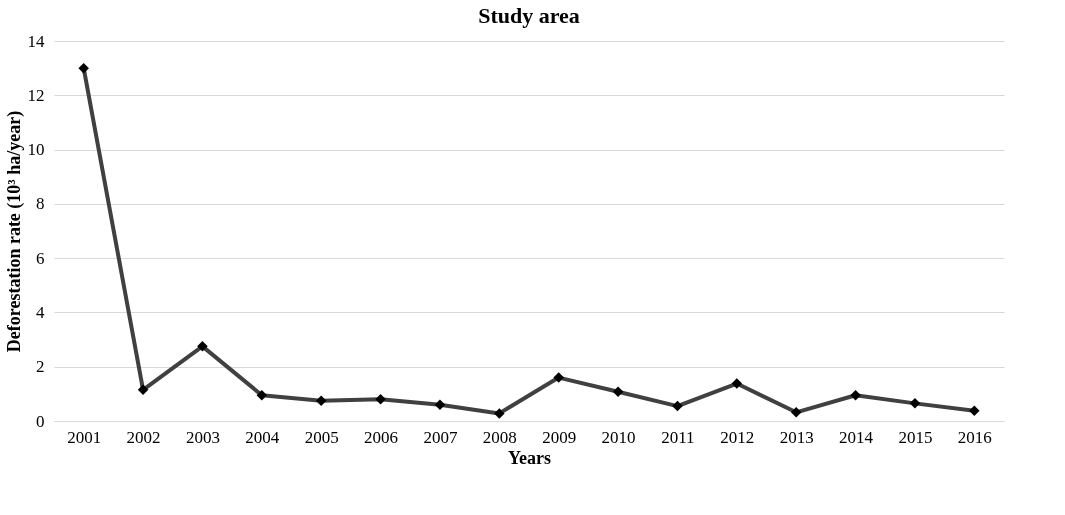 This screenshot has width=1065, height=515. Describe the element at coordinates (202, 437) in the screenshot. I see `x-tick-label: 2003` at that location.